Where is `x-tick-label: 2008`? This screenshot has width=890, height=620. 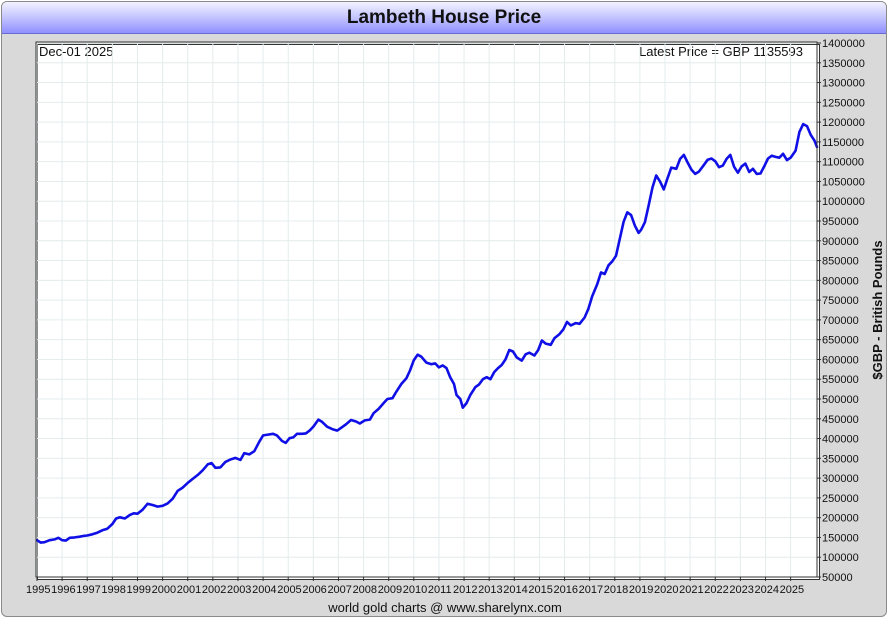 x-tick-label: 2008 is located at coordinates (365, 590).